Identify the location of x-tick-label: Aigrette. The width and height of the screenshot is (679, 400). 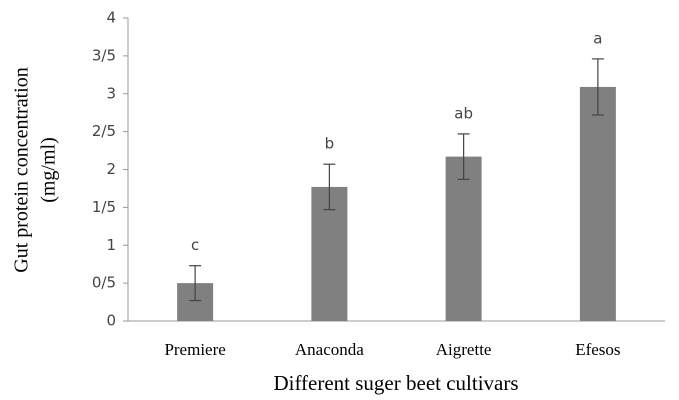
(464, 349).